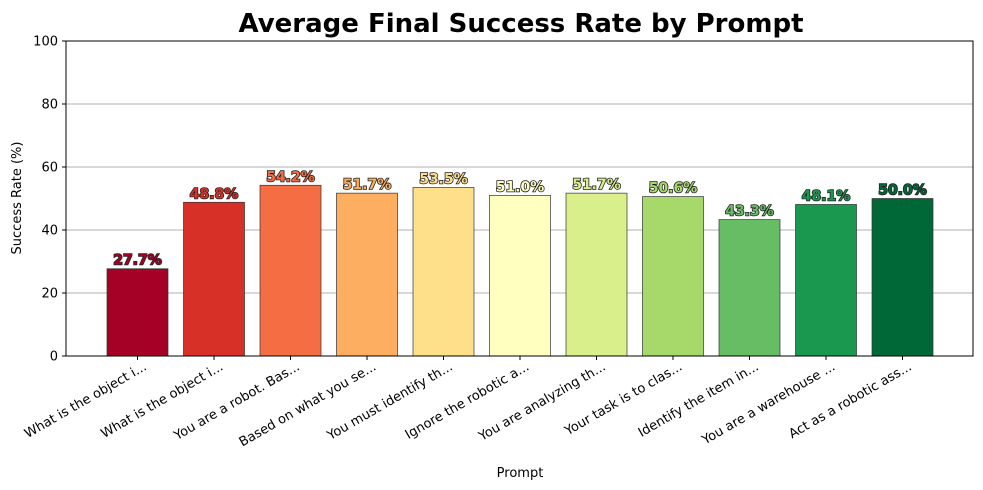 The image size is (983, 490). I want to click on y-axis-label: Success Rate (%), so click(17, 198).